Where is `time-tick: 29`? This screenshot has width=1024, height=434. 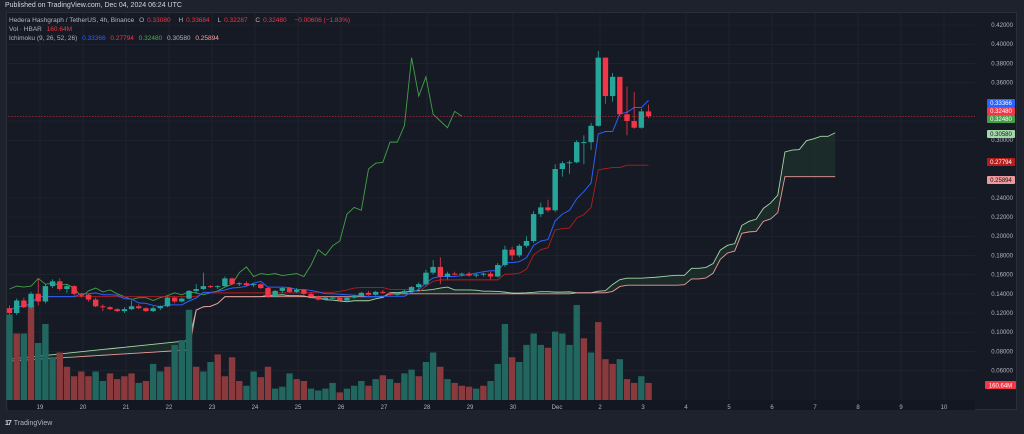 time-tick: 29 is located at coordinates (470, 408).